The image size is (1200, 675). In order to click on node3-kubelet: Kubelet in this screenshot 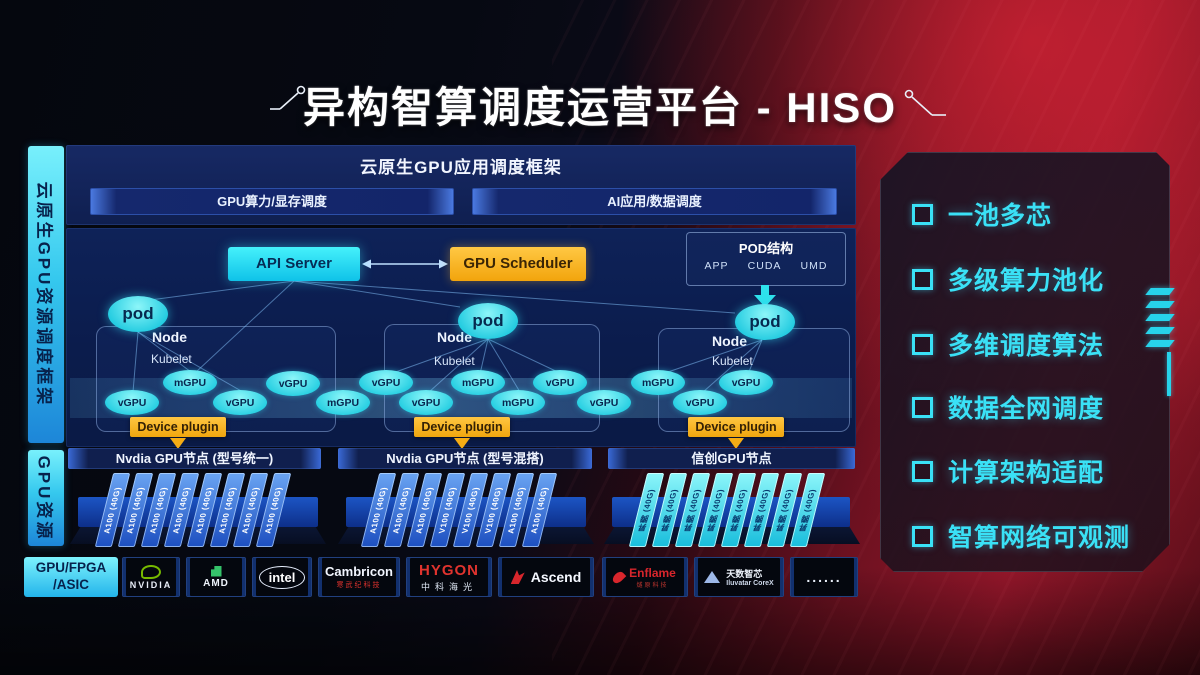, I will do `click(732, 361)`.